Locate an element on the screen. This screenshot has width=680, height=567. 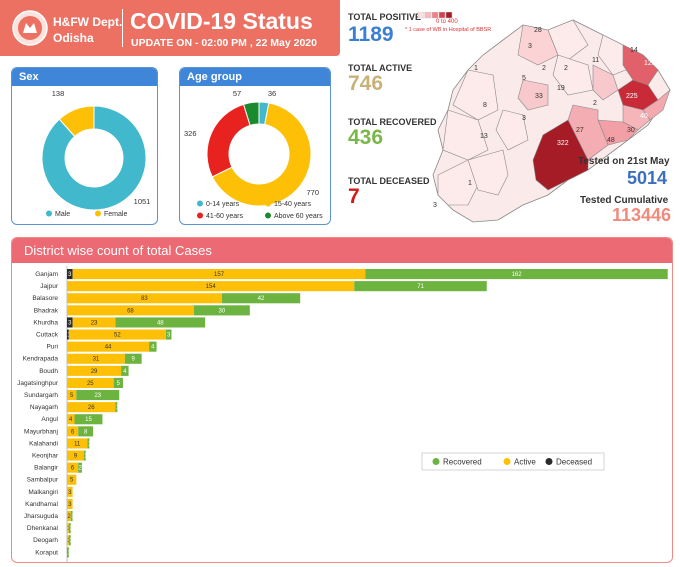
slice-value-male: 1051 is located at coordinates (142, 201).